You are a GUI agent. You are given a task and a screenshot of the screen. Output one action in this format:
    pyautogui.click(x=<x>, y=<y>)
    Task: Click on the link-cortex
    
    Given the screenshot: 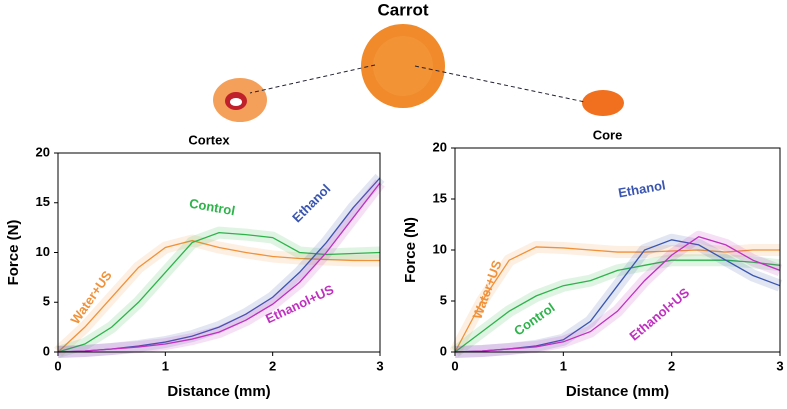 What is the action you would take?
    pyautogui.click(x=312, y=79)
    